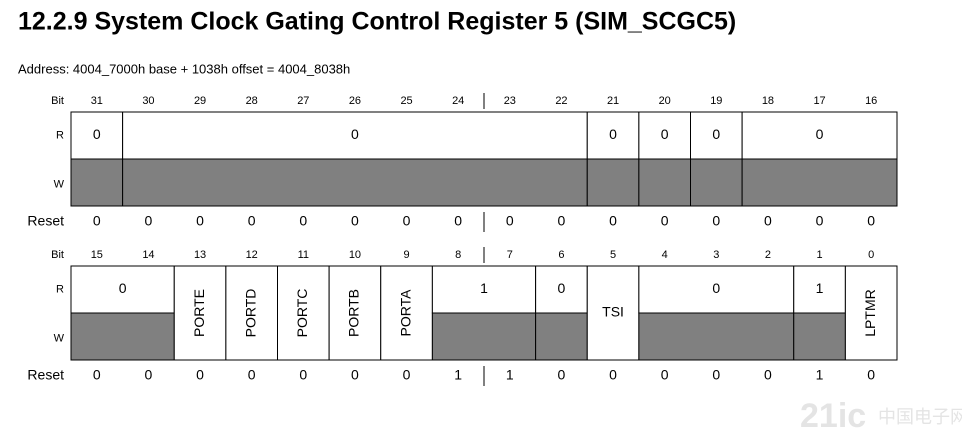 The image size is (962, 447). Describe the element at coordinates (665, 255) in the screenshot. I see `bit-number: 4` at that location.